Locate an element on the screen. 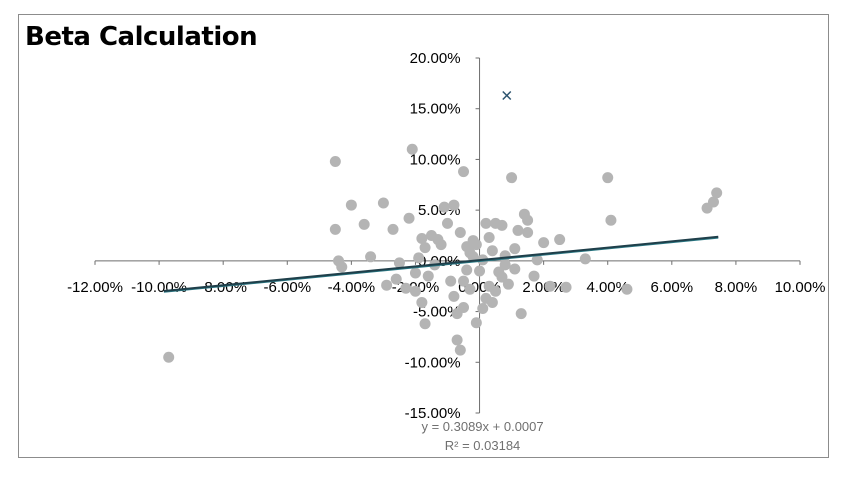 The height and width of the screenshot is (478, 850). trendline-group is located at coordinates (441, 264).